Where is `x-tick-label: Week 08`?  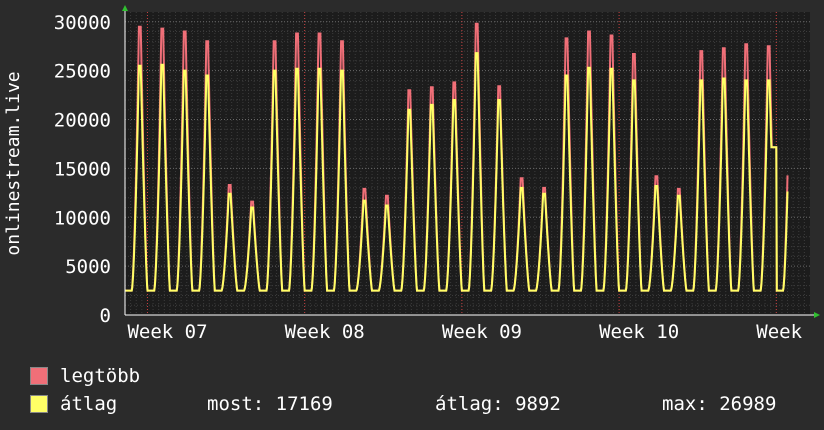 x-tick-label: Week 08 is located at coordinates (325, 332).